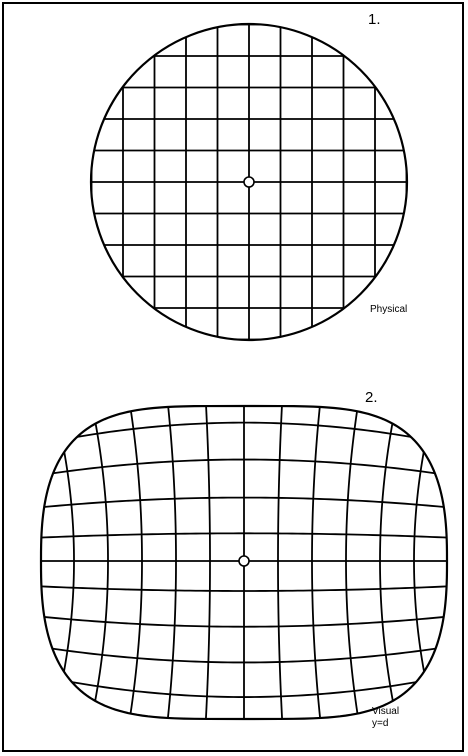 Image resolution: width=468 pixels, height=756 pixels. I want to click on visual-caption-line1: Visual, so click(385, 711).